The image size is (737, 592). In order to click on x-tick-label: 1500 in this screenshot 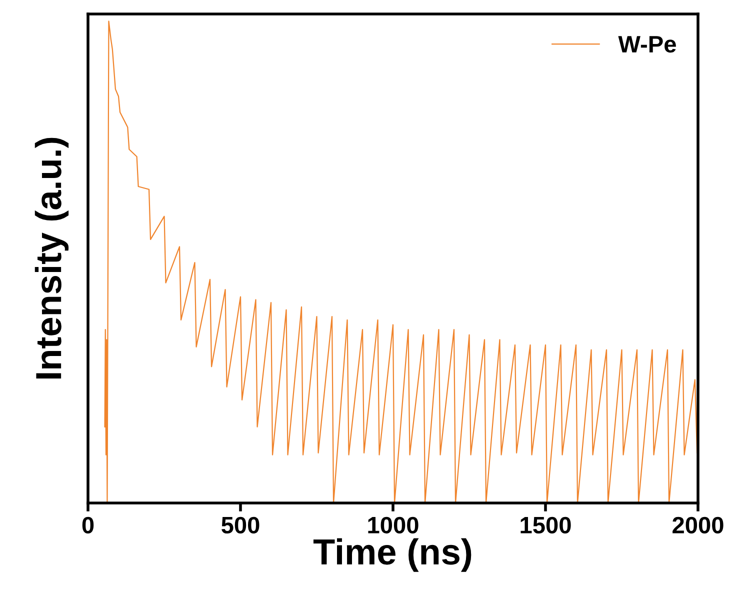, I will do `click(545, 525)`.